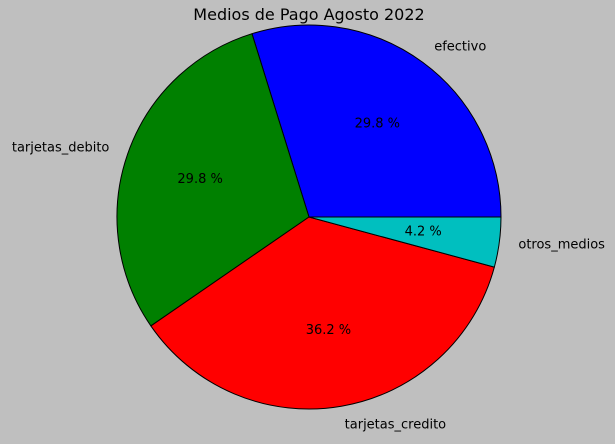 The width and height of the screenshot is (615, 444). Describe the element at coordinates (61, 147) in the screenshot. I see `slice-label-tarjetas-debito: tarjetas_debito` at that location.